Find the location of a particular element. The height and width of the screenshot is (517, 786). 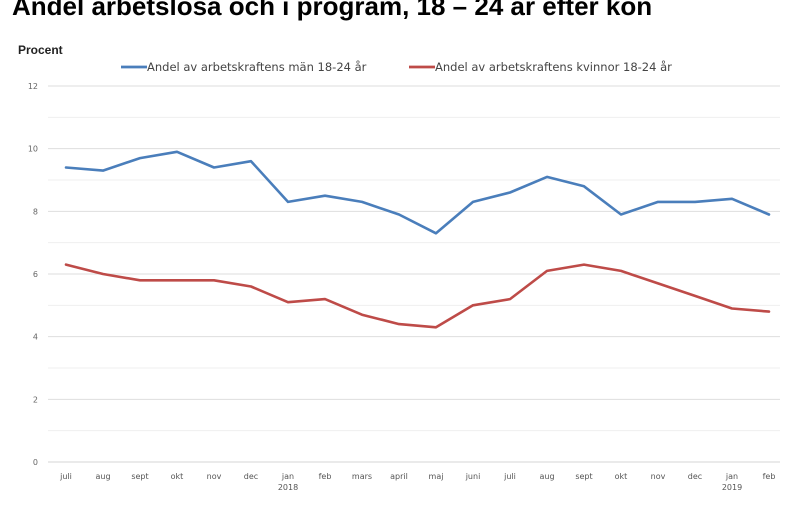

y-axis-ticks: 0 2 4 6 8 10 12 is located at coordinates (33, 274).